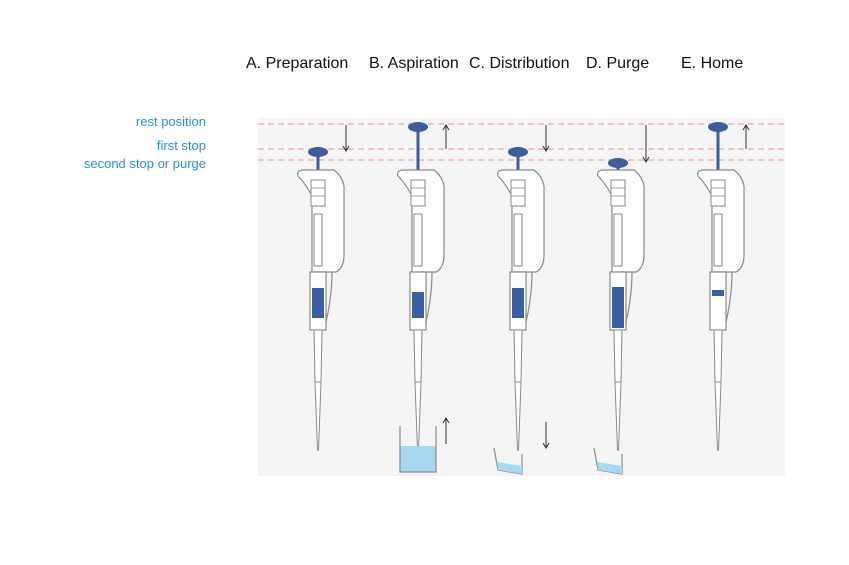  I want to click on step-title-home: E. Home, so click(712, 63).